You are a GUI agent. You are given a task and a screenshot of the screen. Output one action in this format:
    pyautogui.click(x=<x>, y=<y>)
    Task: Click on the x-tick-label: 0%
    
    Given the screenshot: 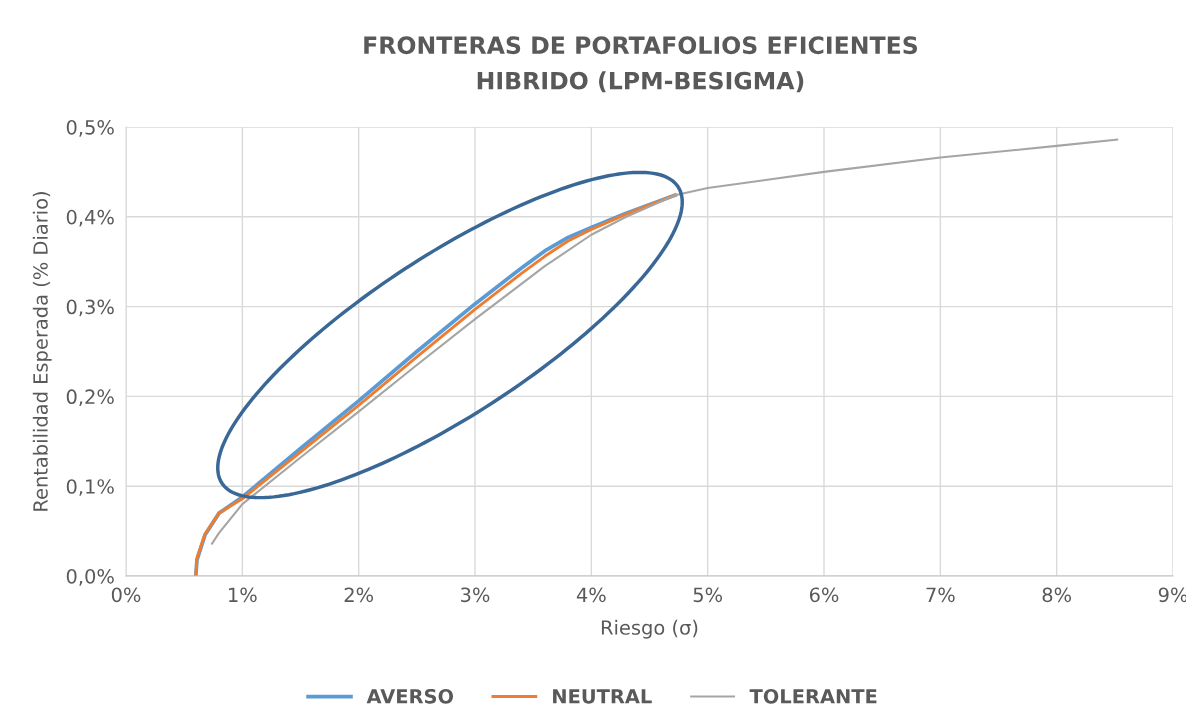 What is the action you would take?
    pyautogui.click(x=126, y=595)
    